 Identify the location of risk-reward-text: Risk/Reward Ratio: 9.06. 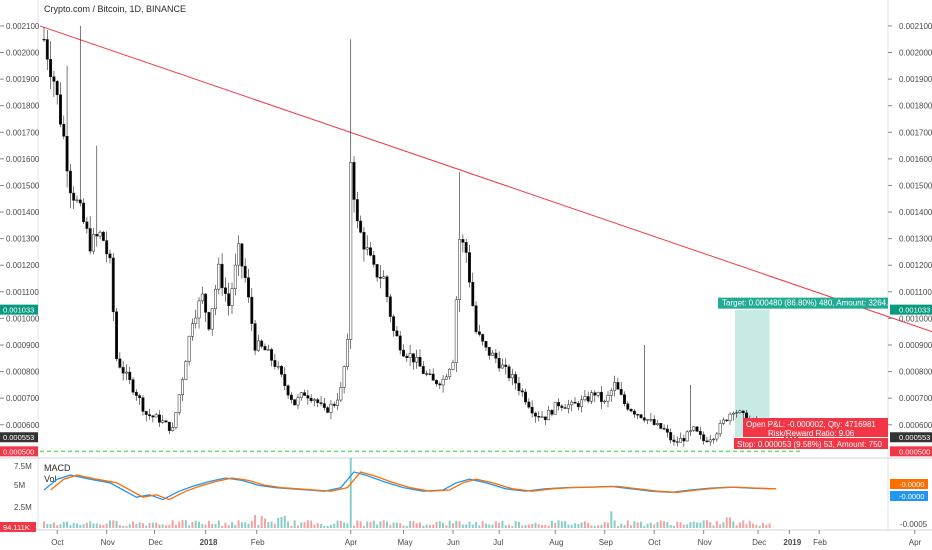
(811, 433).